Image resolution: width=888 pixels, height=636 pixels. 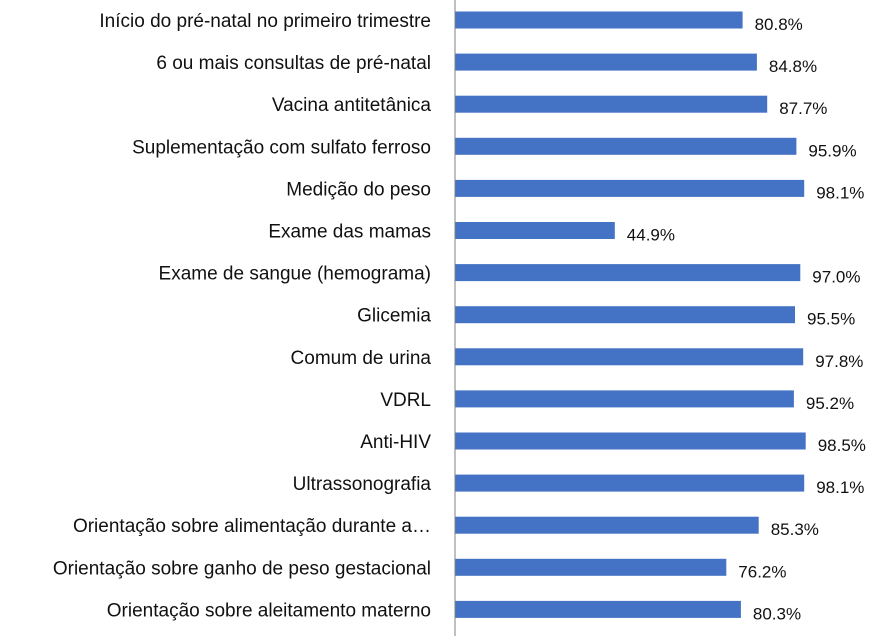 I want to click on category-label: Comum de urina, so click(x=361, y=358).